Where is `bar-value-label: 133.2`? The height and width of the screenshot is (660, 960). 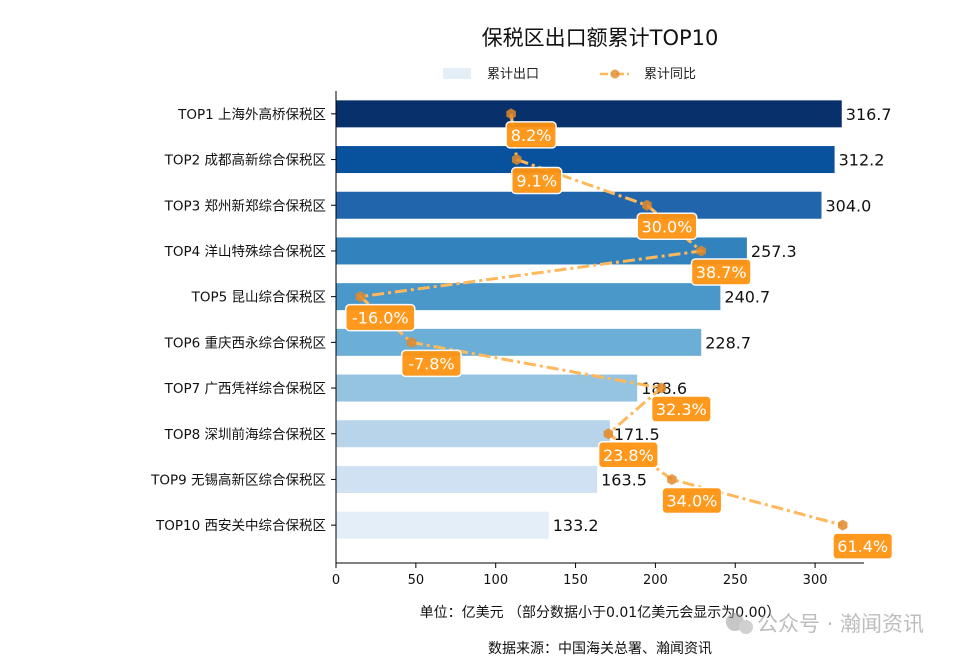
bar-value-label: 133.2 is located at coordinates (576, 525).